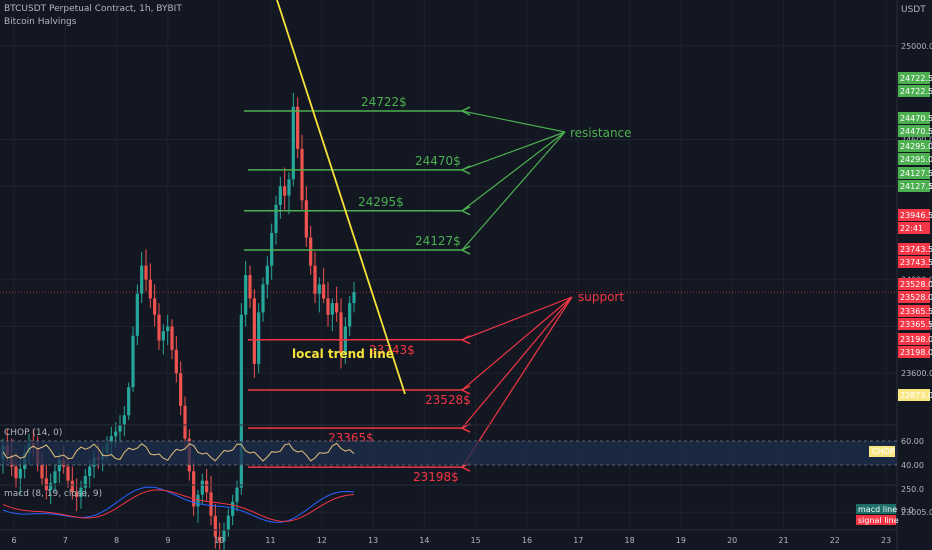 The height and width of the screenshot is (550, 932). I want to click on macd-legend: macd (8, 19, close, 9), so click(53, 494).